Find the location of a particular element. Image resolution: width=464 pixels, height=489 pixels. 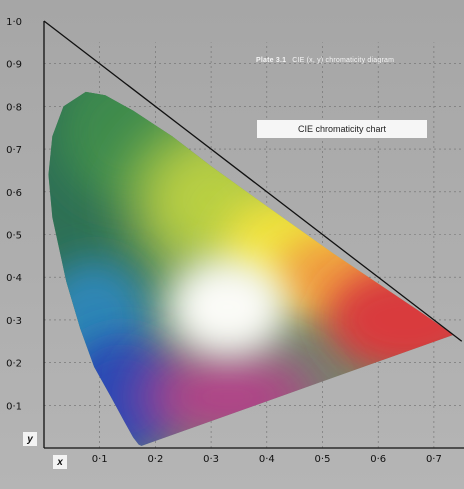

white-point-region is located at coordinates (227, 307).